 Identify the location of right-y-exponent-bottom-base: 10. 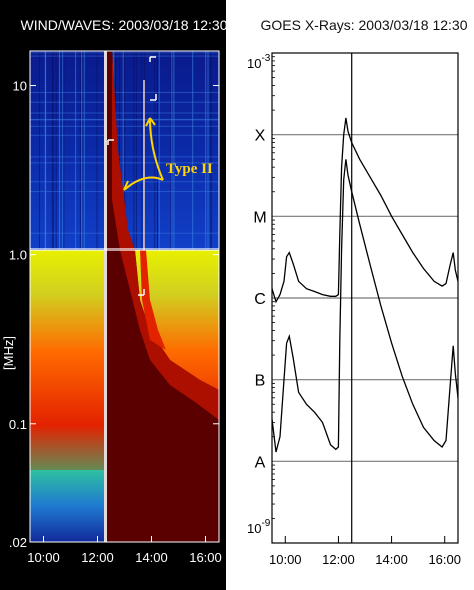
(254, 528).